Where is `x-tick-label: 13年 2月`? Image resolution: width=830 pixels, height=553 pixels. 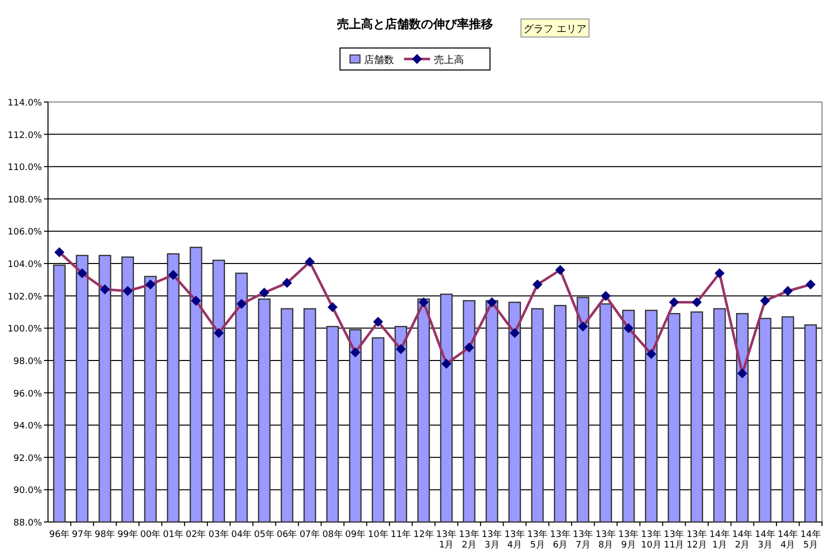 x-tick-label: 13年 2月 is located at coordinates (469, 539).